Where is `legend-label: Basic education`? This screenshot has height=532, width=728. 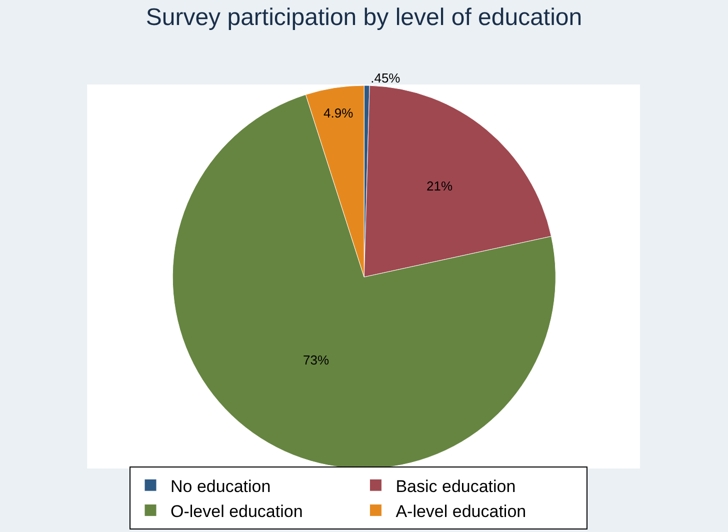 legend-label: Basic education is located at coordinates (456, 486).